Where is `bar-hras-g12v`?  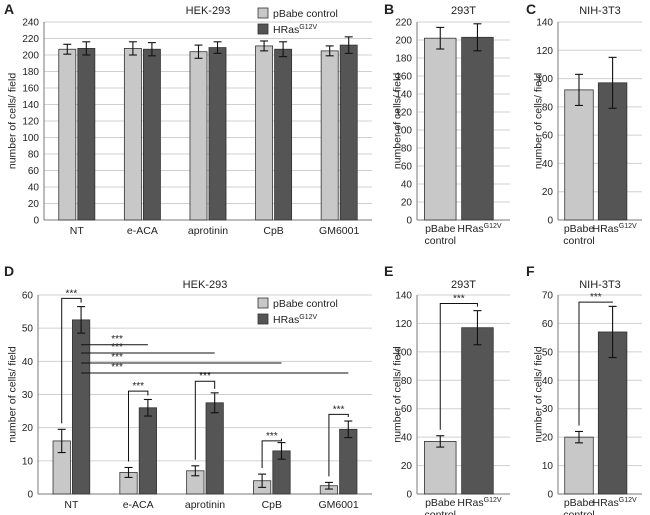 bar-hras-g12v is located at coordinates (477, 128).